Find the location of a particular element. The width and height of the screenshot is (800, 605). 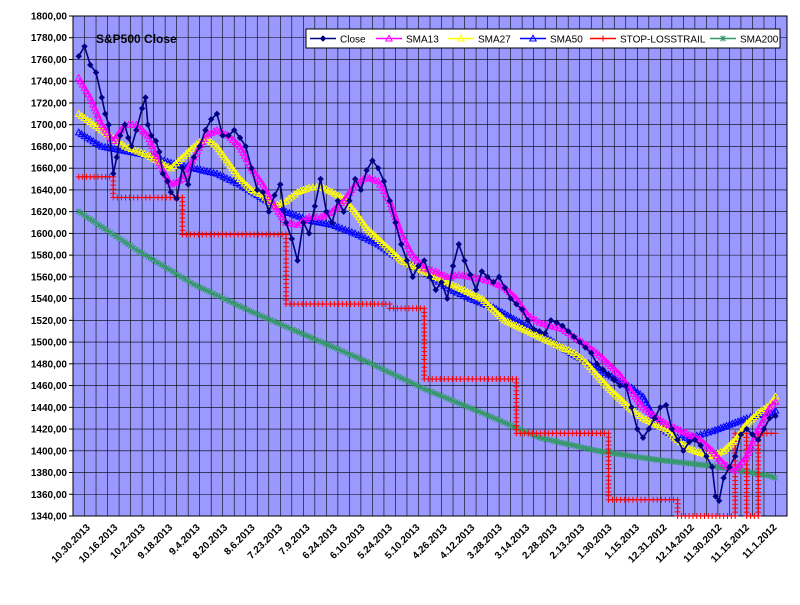

legend: Close SMA13 SMA27 SMA50 STOP-LOSSTRAIL SMA200 is located at coordinates (543, 38).